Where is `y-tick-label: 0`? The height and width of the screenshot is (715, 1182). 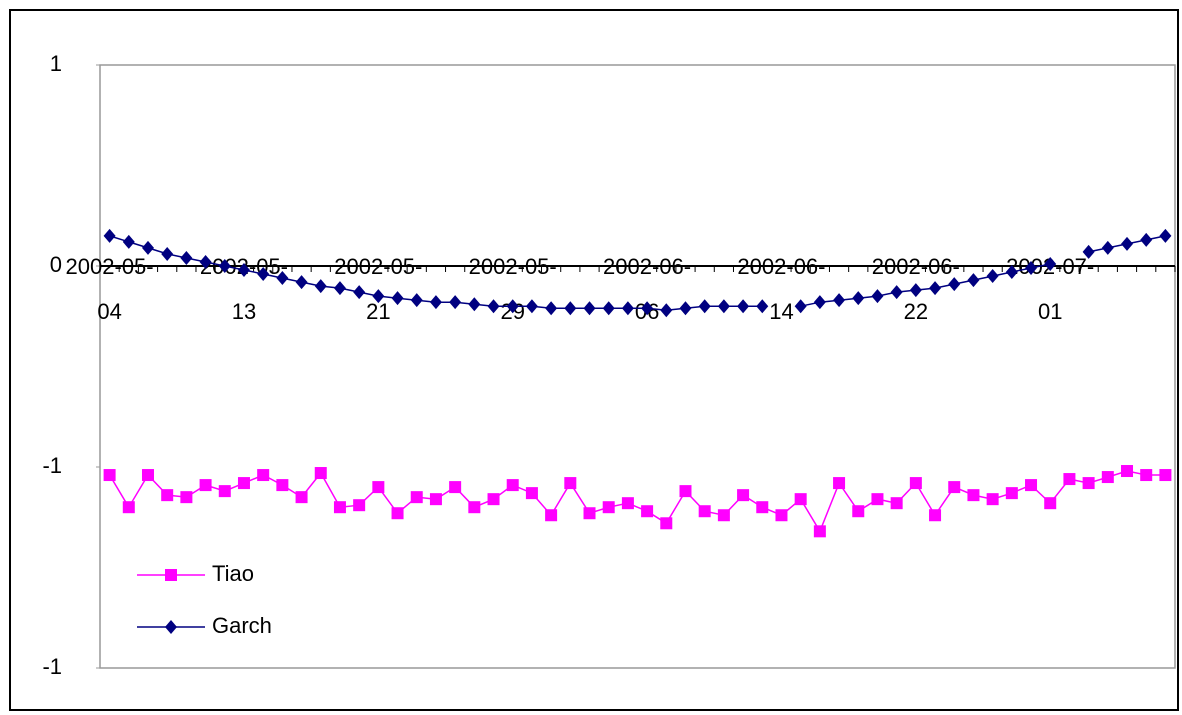 y-tick-label: 0 is located at coordinates (56, 264).